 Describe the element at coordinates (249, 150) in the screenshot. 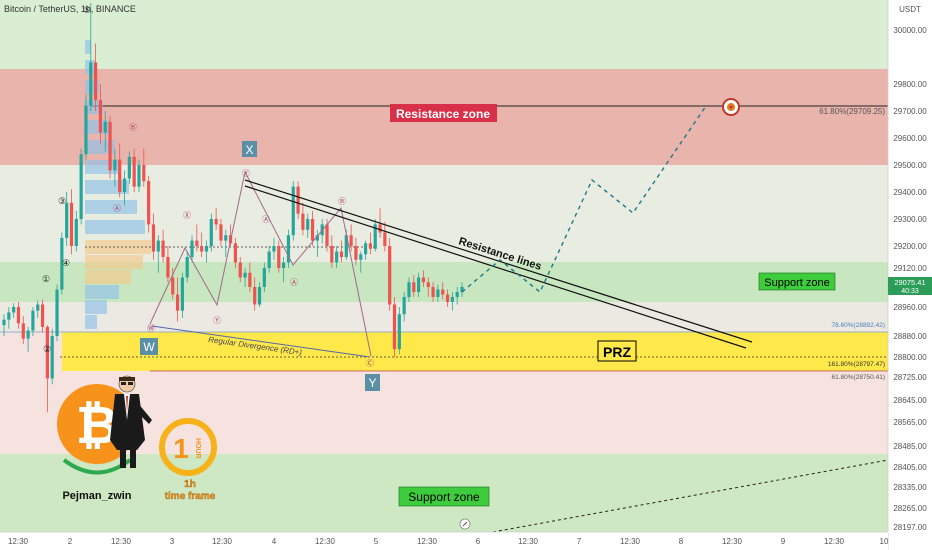

I see `svg-text: X` at that location.